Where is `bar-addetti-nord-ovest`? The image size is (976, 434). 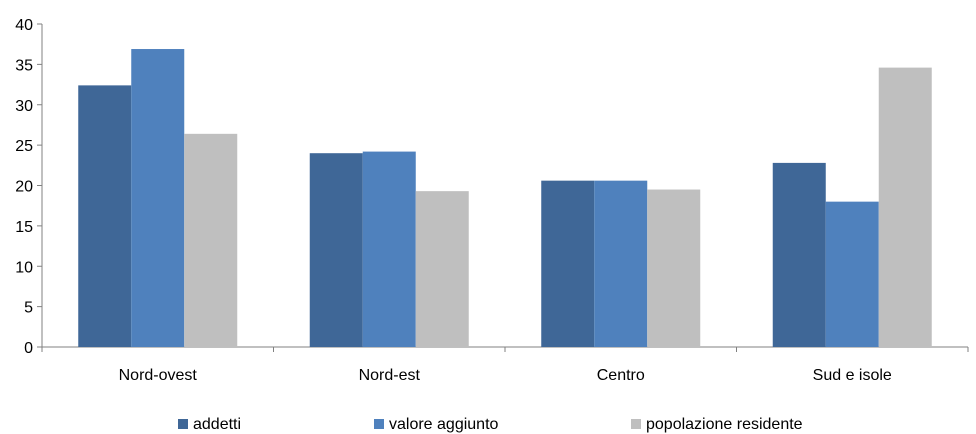 bar-addetti-nord-ovest is located at coordinates (105, 216).